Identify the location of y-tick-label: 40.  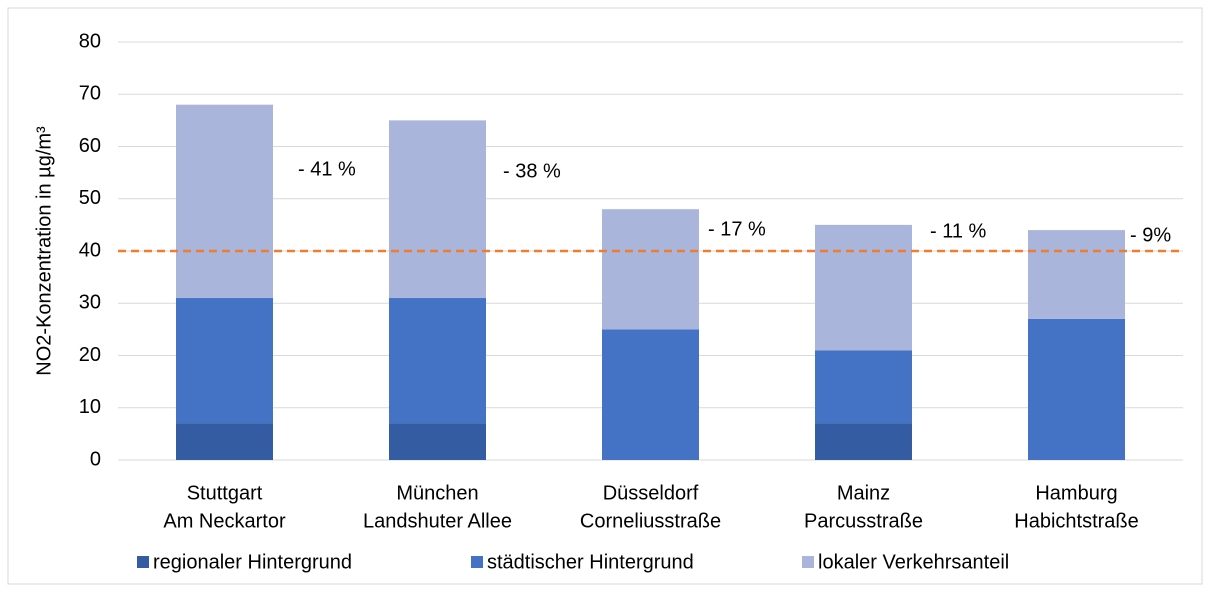
(90, 250).